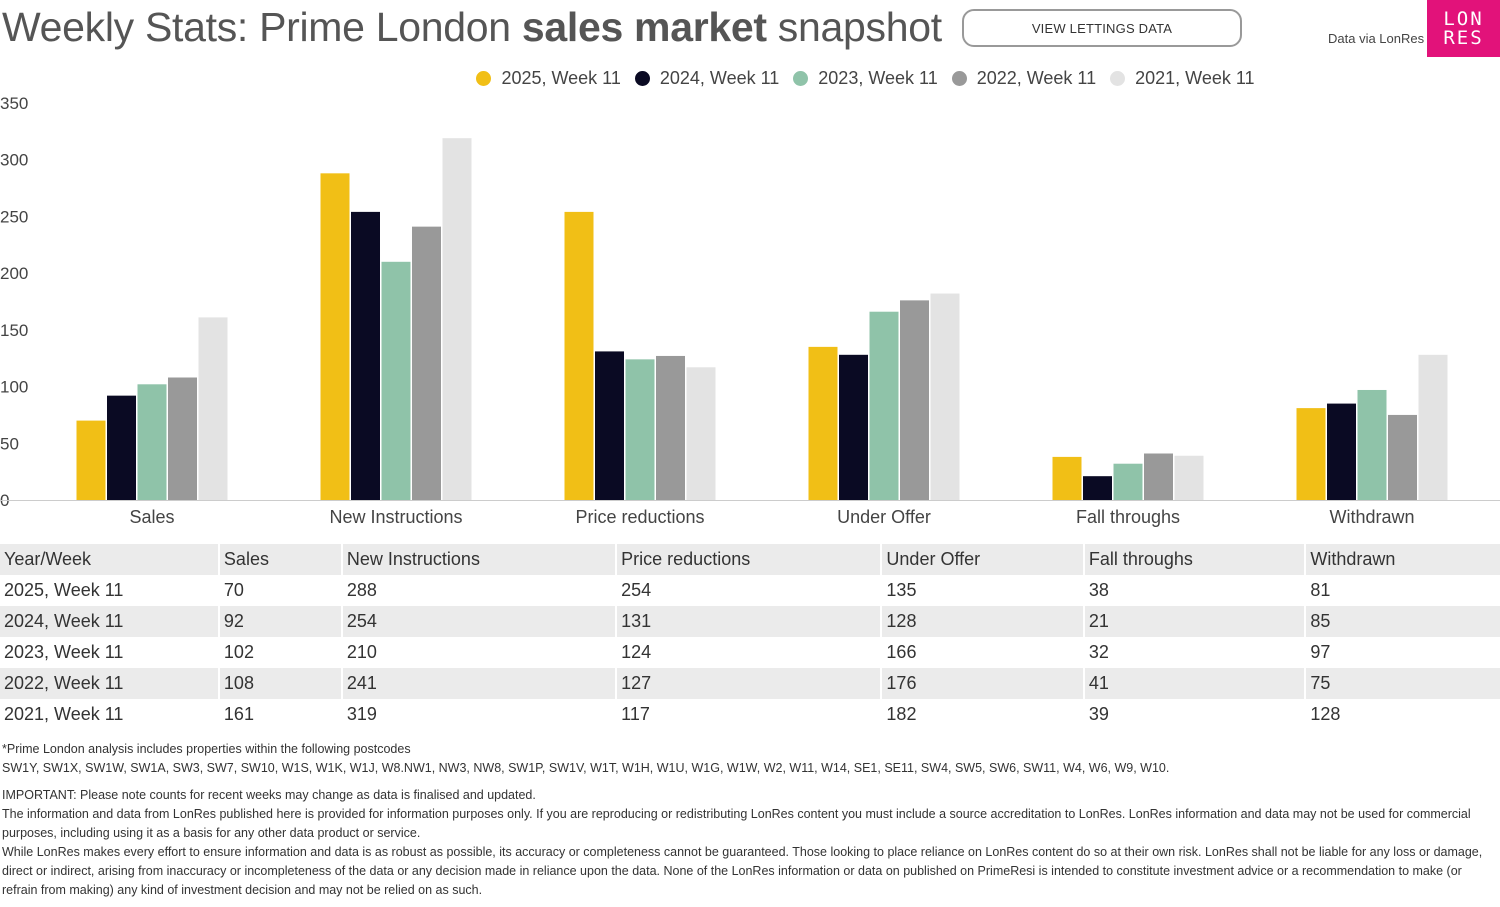  What do you see at coordinates (478, 590) in the screenshot?
I see `table-cell: 288` at bounding box center [478, 590].